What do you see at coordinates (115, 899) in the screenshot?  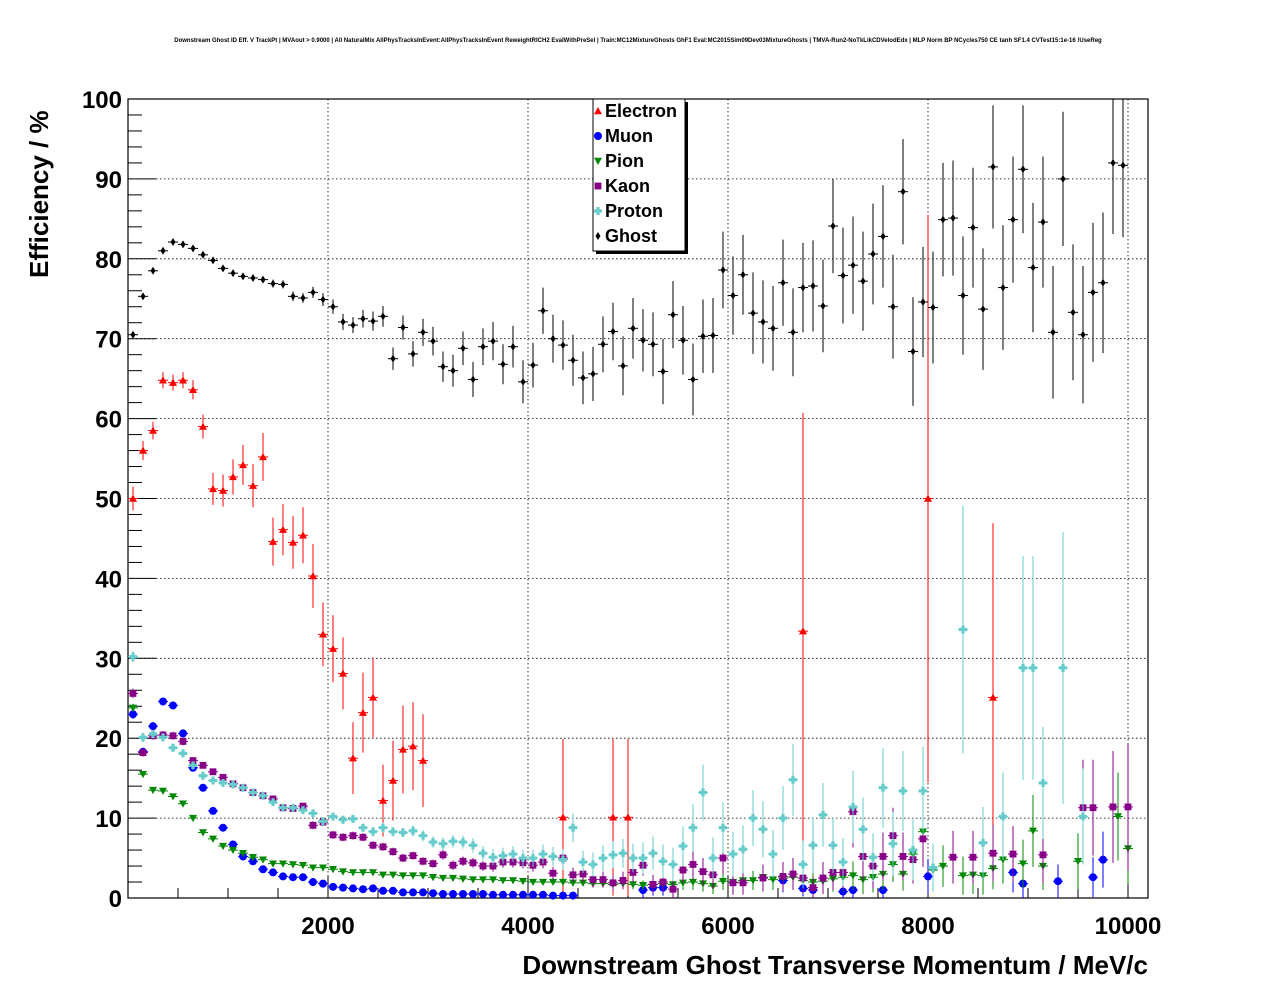 I see `y-tick-label: 0` at bounding box center [115, 899].